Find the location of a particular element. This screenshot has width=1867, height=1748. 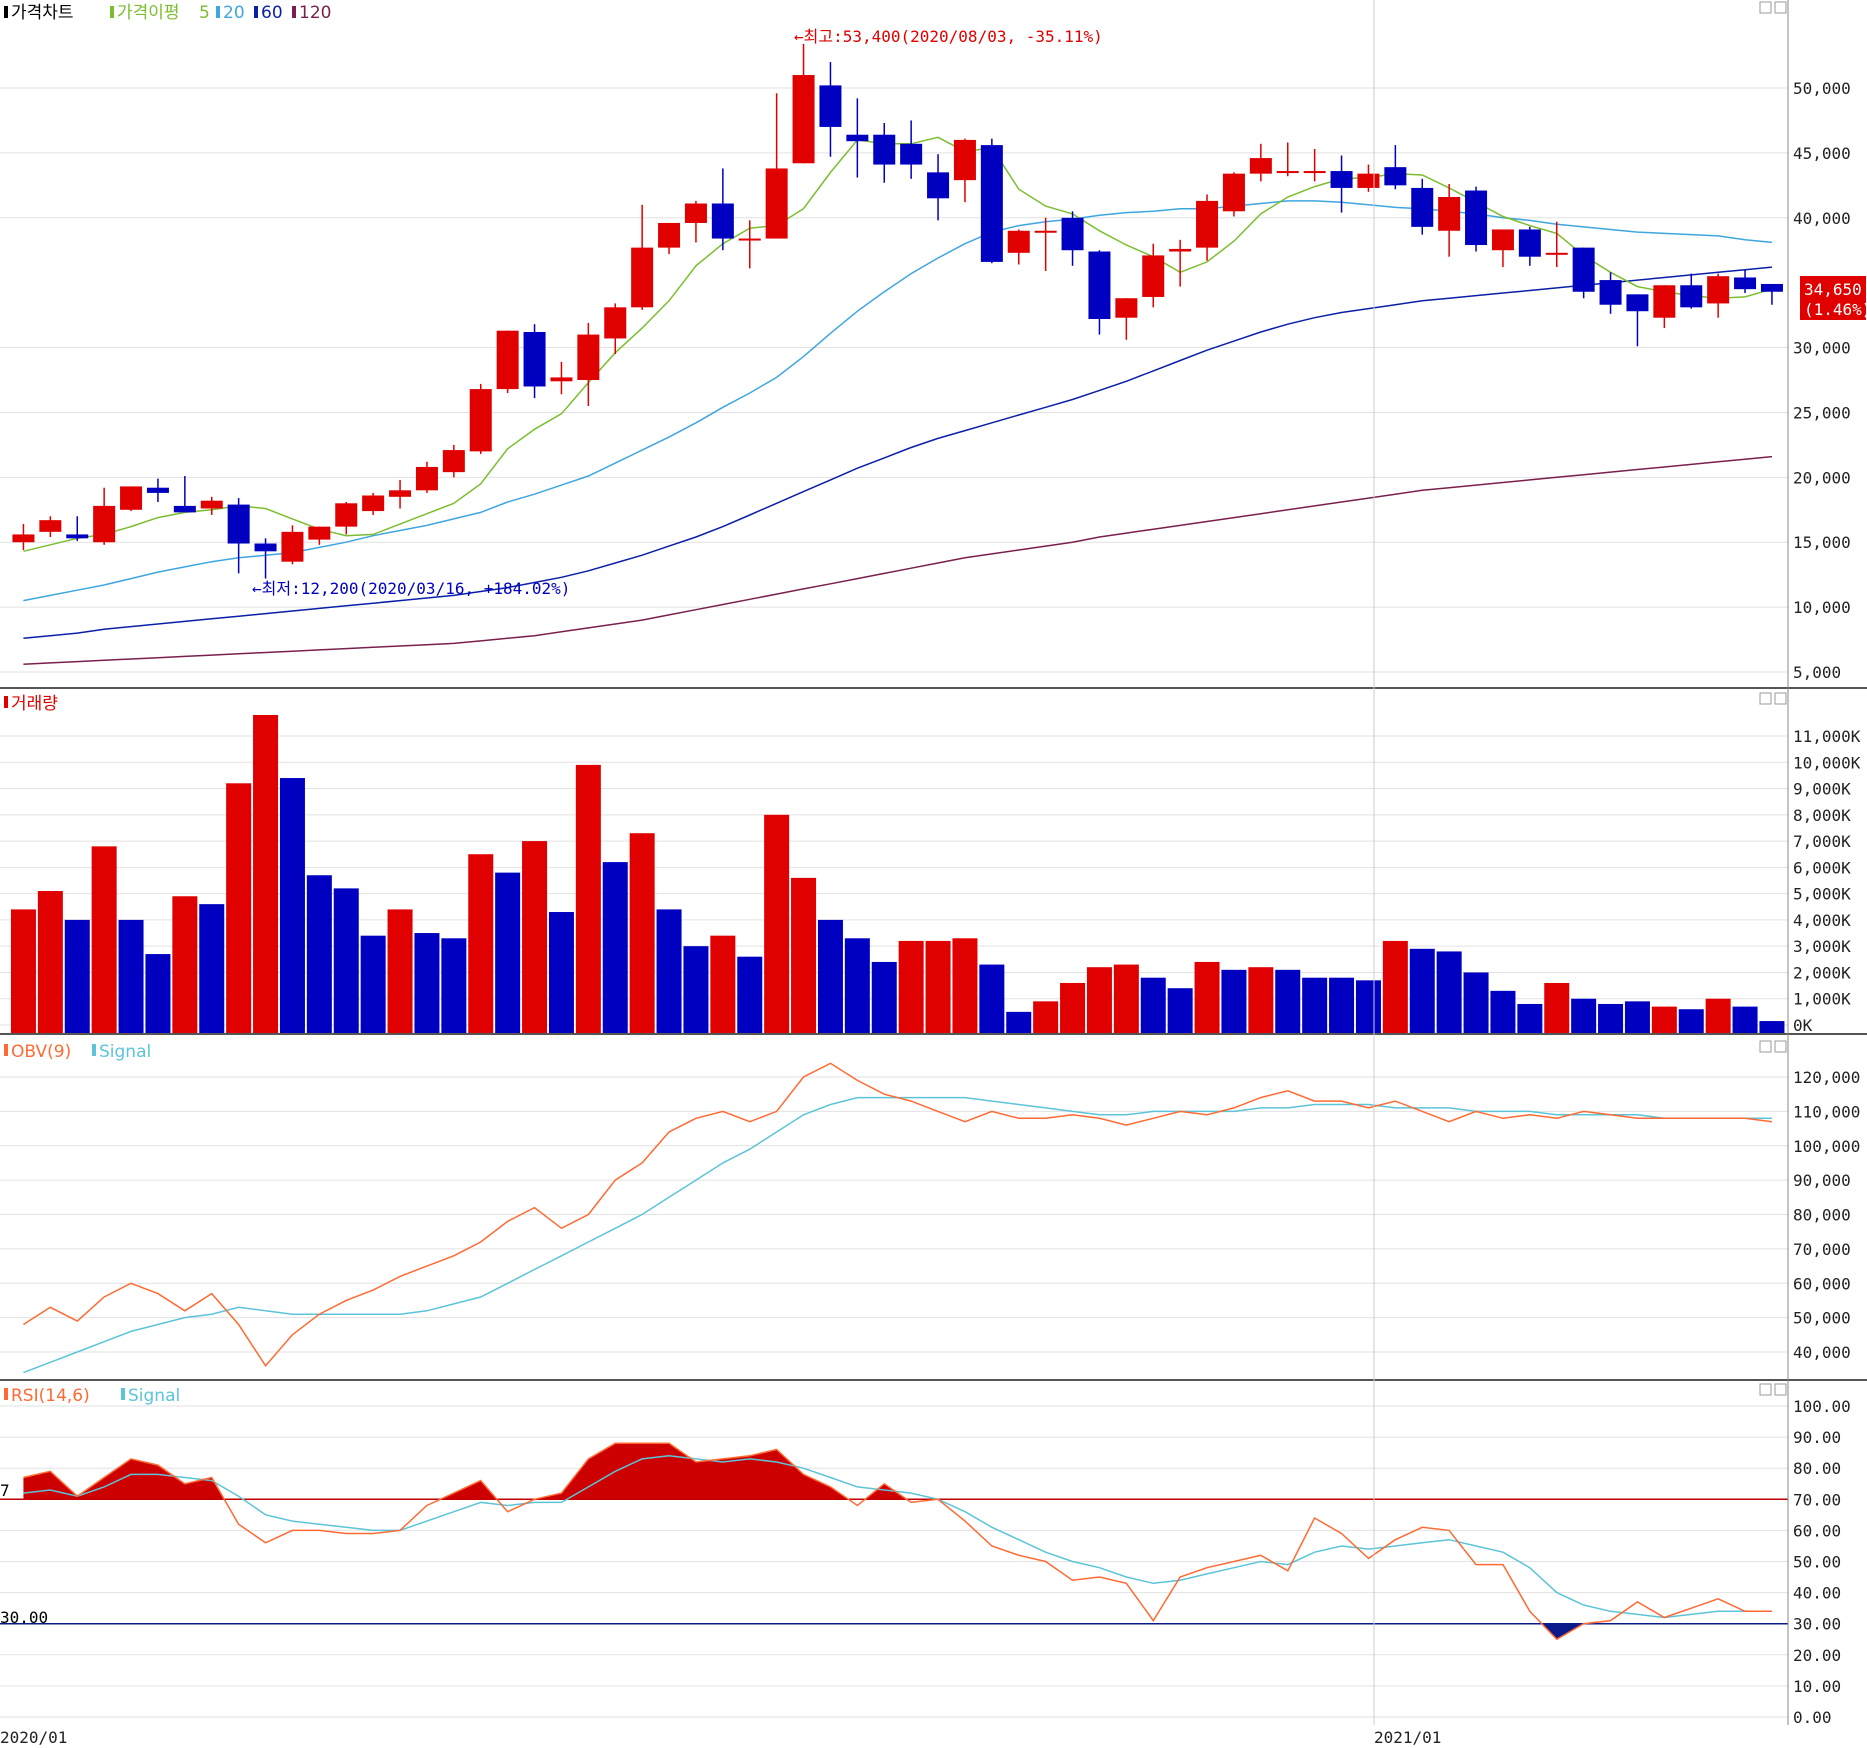

volume_panel-tick: 11,000K is located at coordinates (1827, 736).